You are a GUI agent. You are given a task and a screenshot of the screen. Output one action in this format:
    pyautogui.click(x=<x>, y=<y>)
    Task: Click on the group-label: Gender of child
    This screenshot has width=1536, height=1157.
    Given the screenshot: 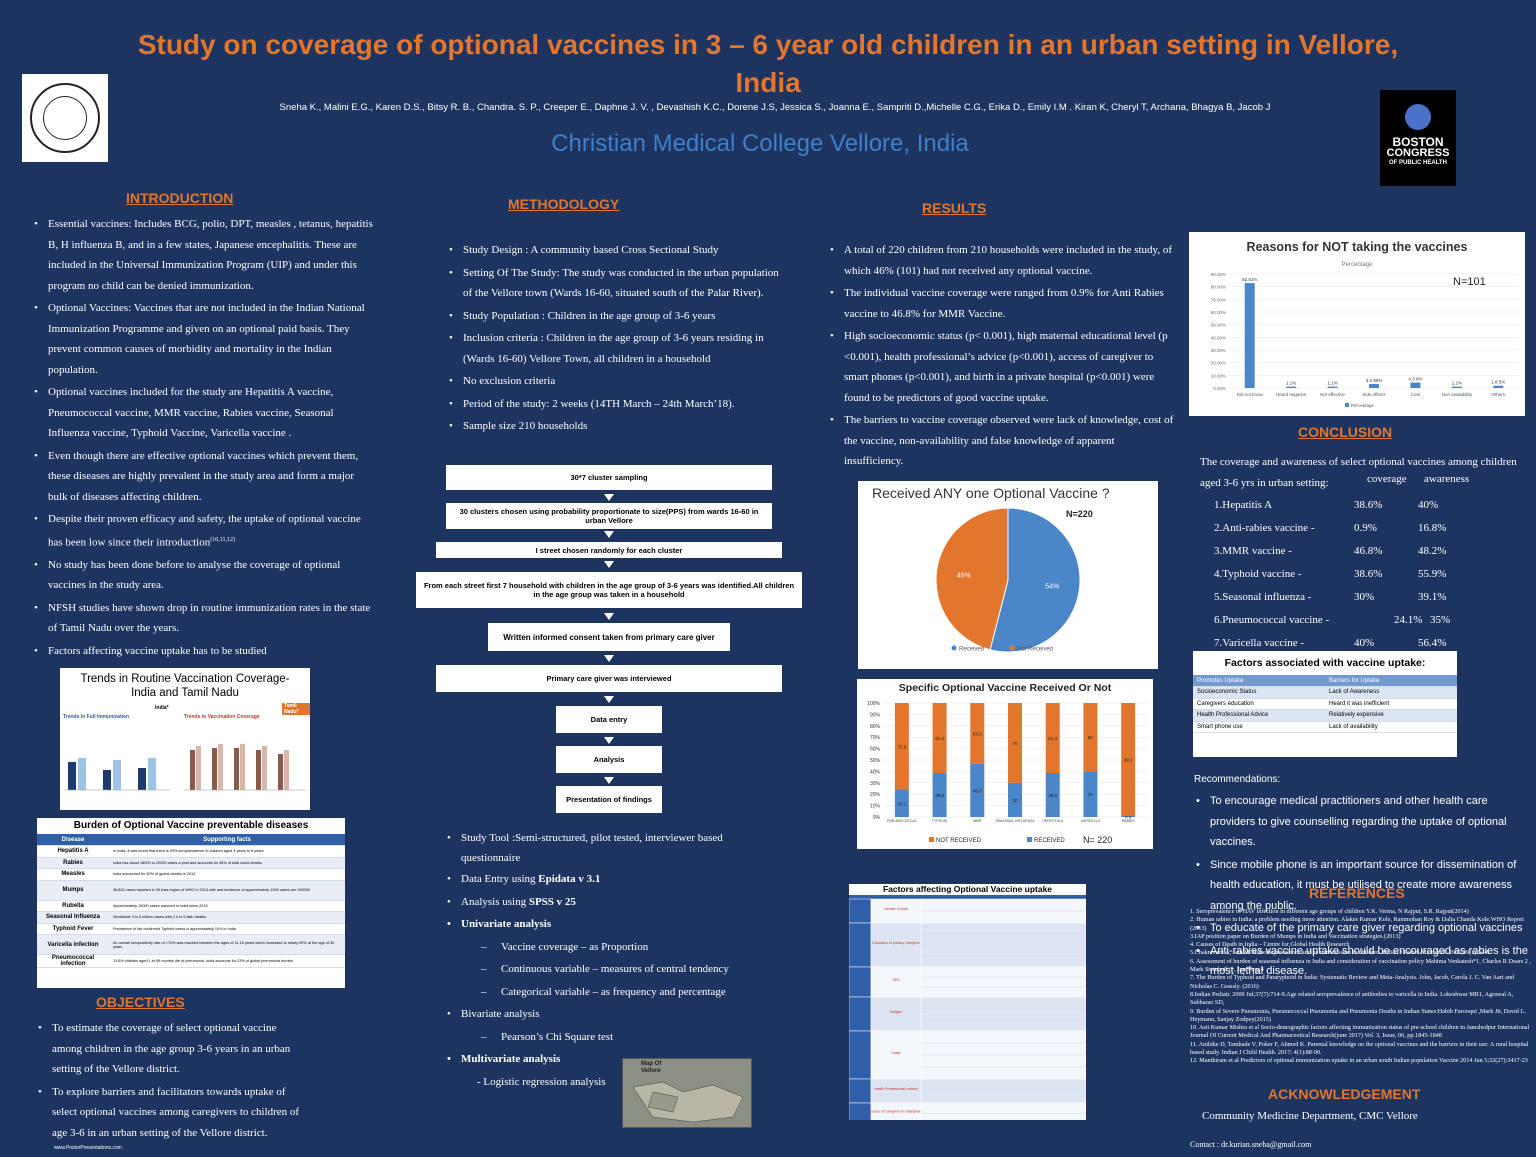 What is the action you would take?
    pyautogui.click(x=896, y=909)
    